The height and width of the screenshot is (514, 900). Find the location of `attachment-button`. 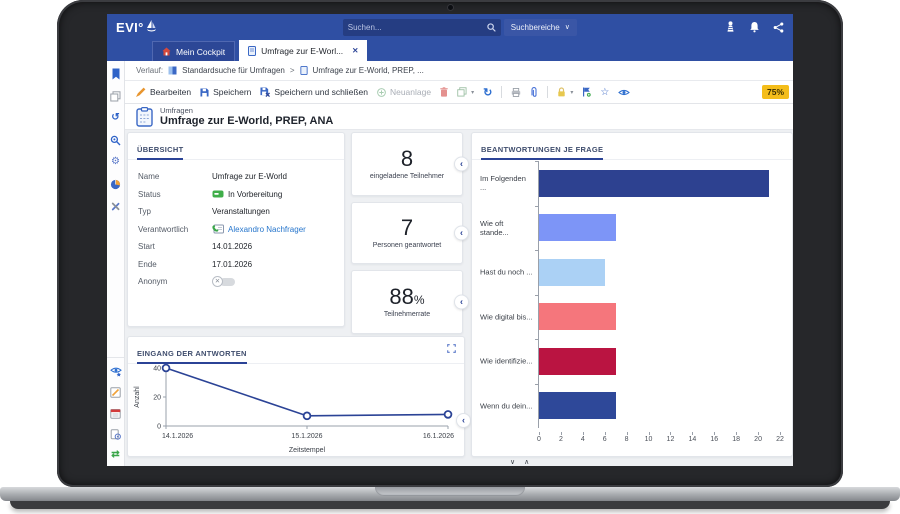

attachment-button is located at coordinates (534, 92).